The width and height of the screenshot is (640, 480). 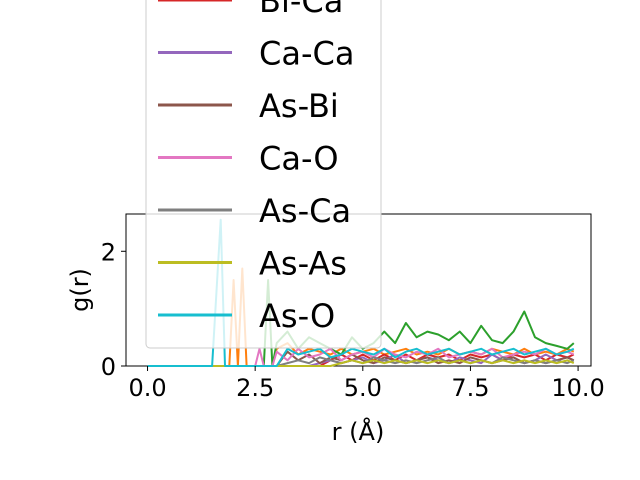 What do you see at coordinates (358, 431) in the screenshot?
I see `x-axis-label: r (Å)` at bounding box center [358, 431].